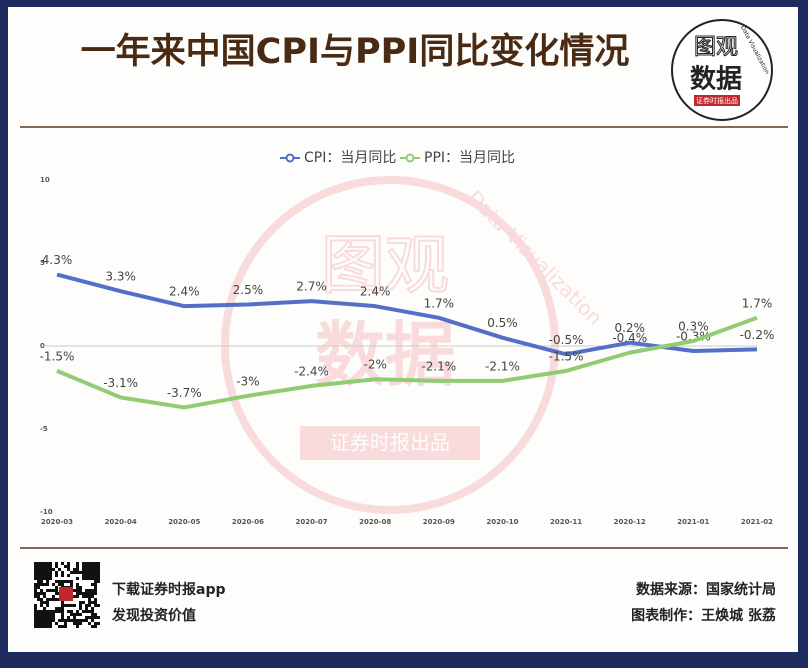  Describe the element at coordinates (184, 292) in the screenshot. I see `data-label: 2.4%` at that location.